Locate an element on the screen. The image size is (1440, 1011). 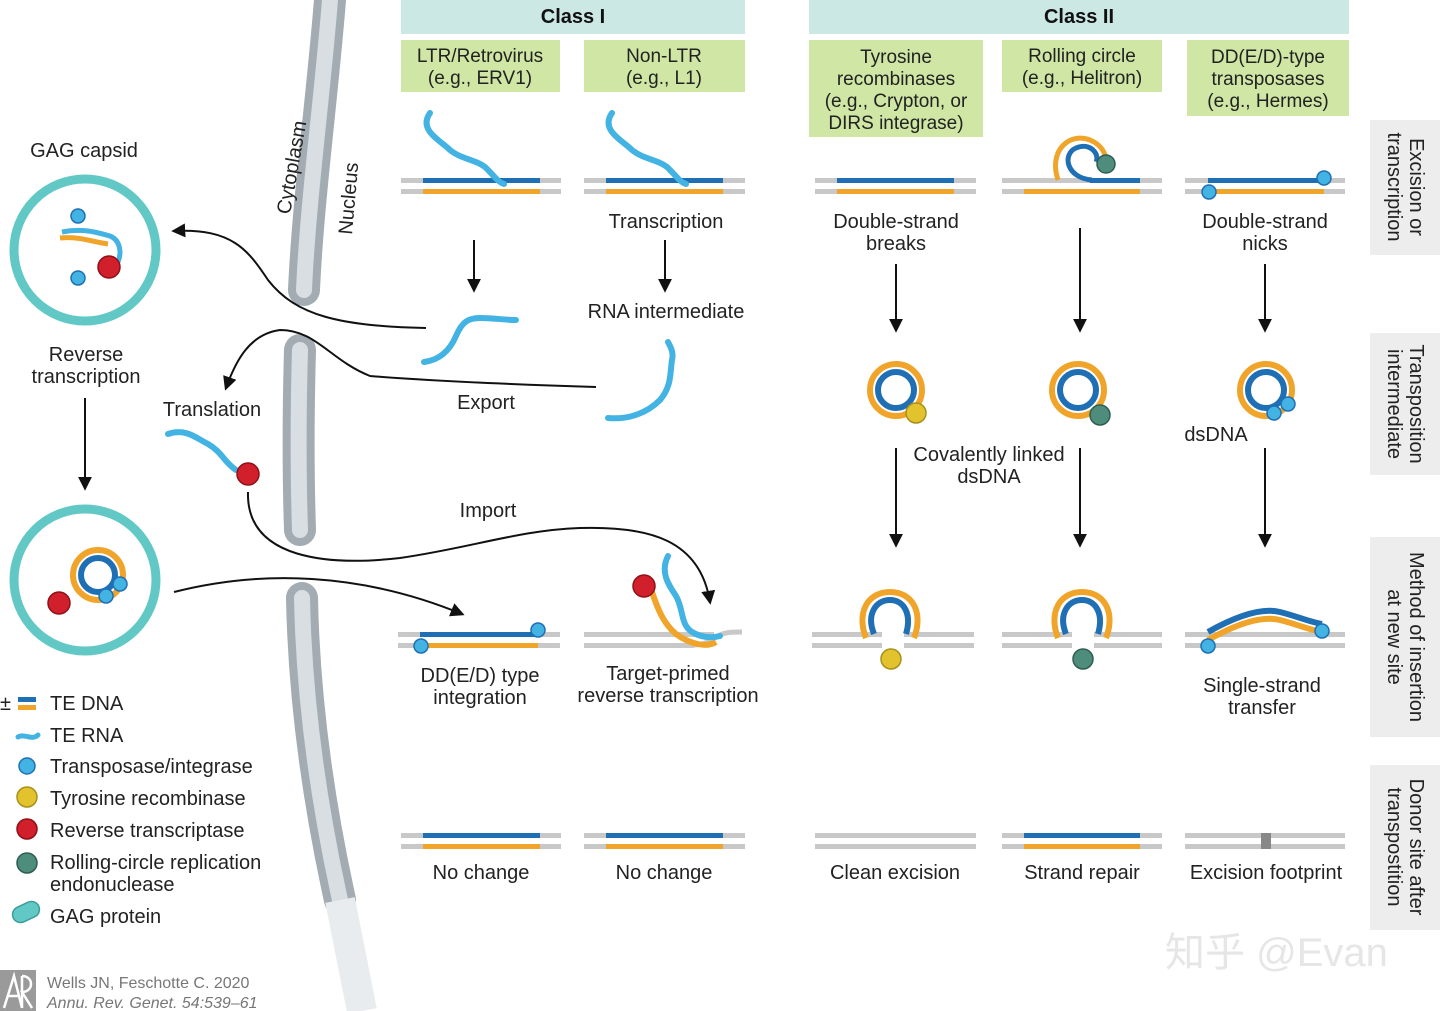
rolling-circle-endonuclease-icon is located at coordinates (27, 863).